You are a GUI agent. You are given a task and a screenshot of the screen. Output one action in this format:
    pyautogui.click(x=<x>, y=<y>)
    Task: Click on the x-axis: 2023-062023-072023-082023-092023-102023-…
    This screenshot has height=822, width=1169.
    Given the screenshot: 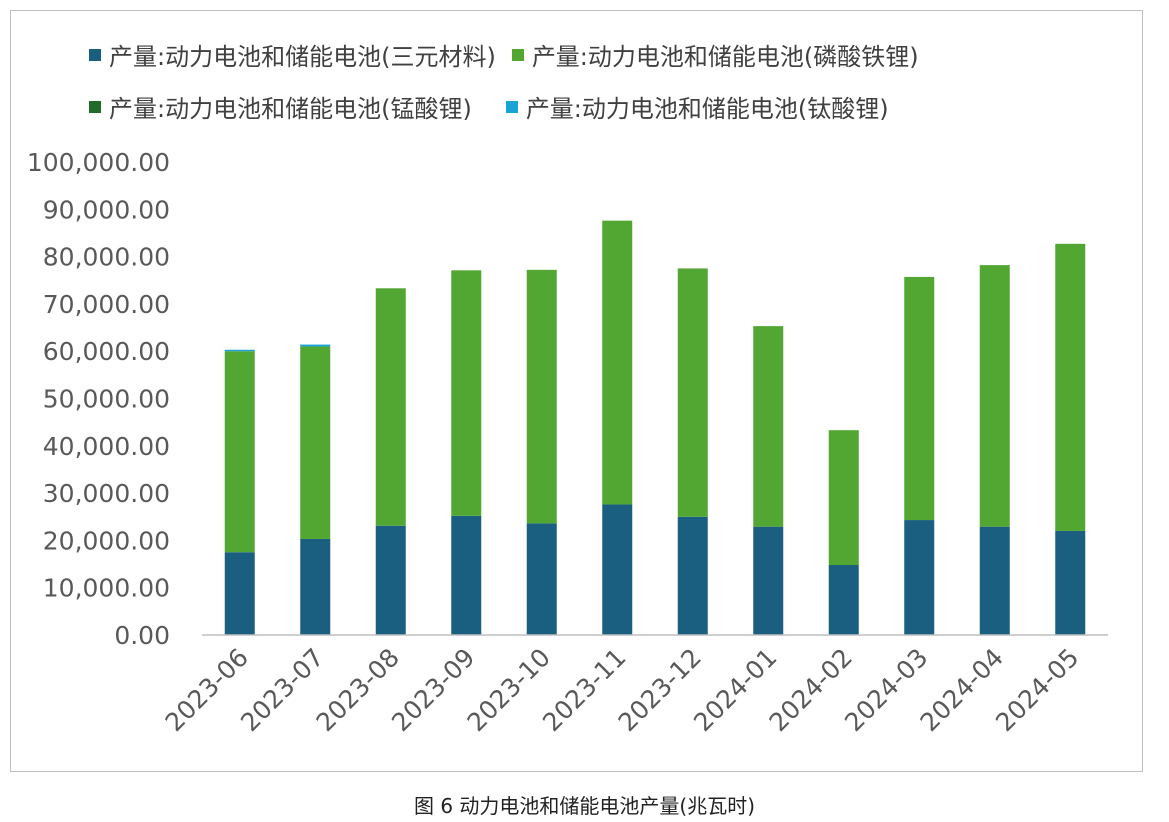 What is the action you would take?
    pyautogui.click(x=634, y=685)
    